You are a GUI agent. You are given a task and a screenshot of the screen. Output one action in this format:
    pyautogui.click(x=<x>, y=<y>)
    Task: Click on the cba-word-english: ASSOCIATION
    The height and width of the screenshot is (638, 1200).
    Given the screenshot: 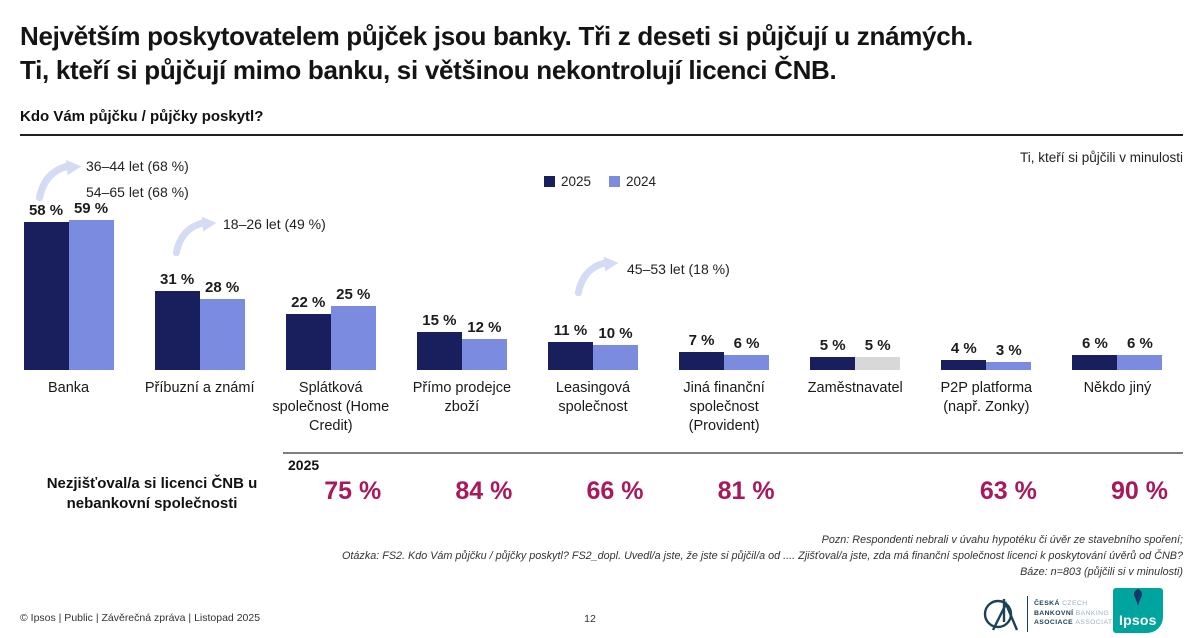 What is the action you would take?
    pyautogui.click(x=1100, y=623)
    